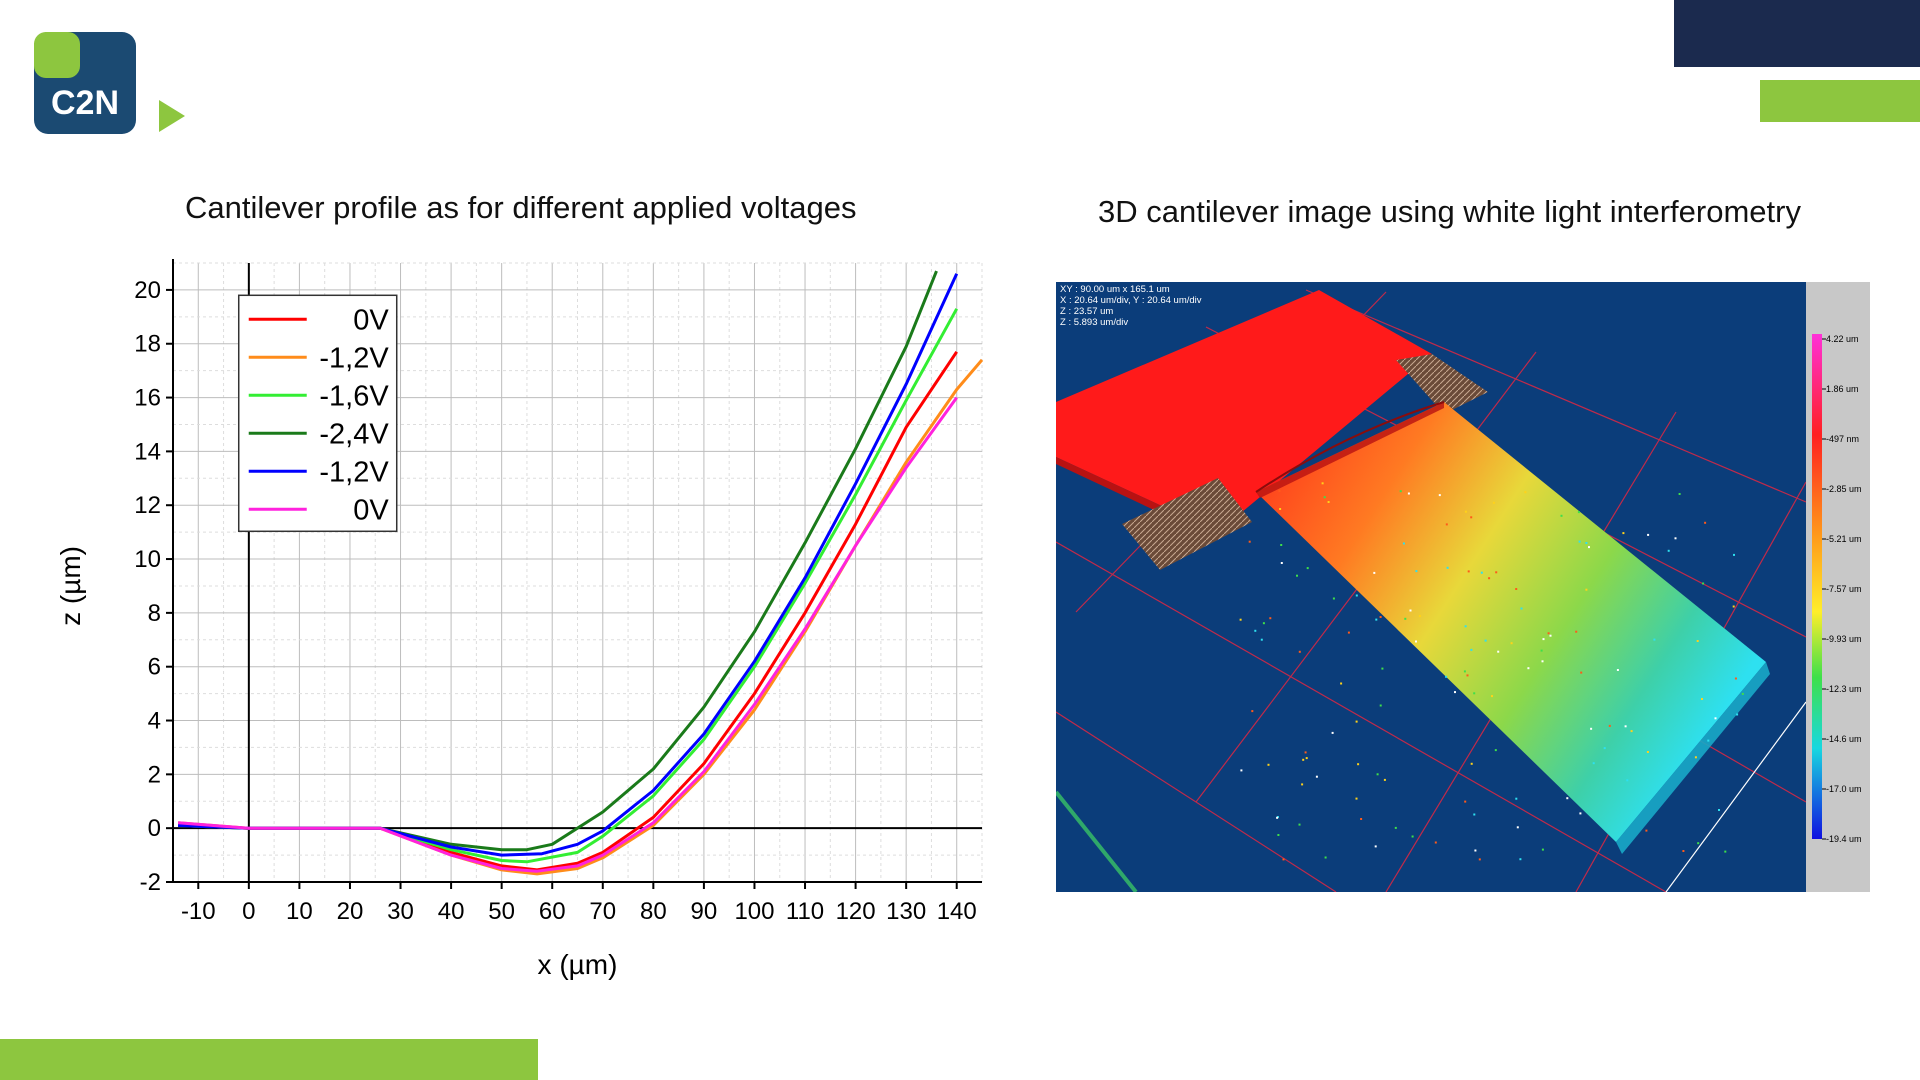 The width and height of the screenshot is (1920, 1080). I want to click on legend-label: -1,2V, so click(354, 358).